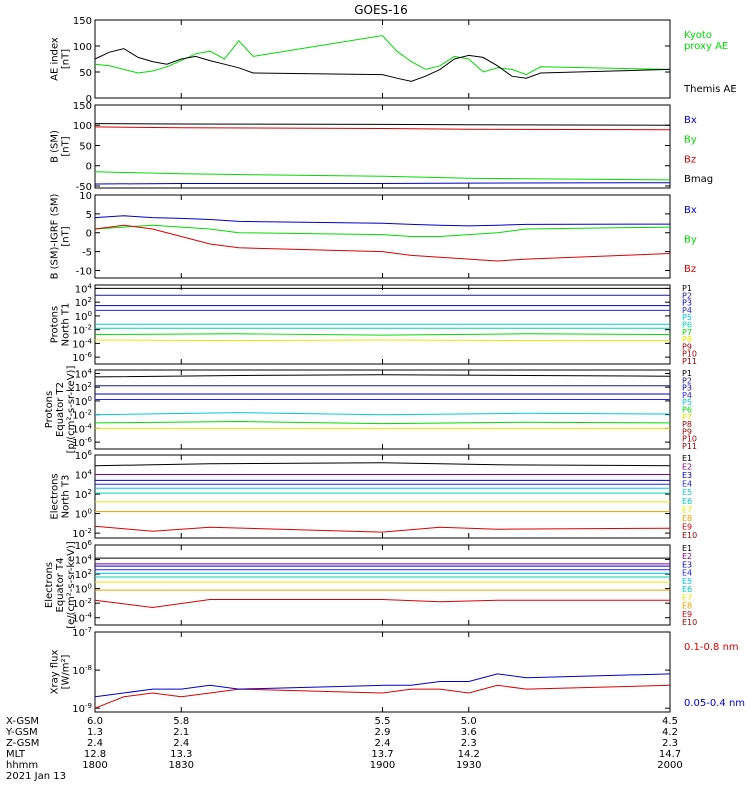 The height and width of the screenshot is (800, 750). I want to click on series-line-bx, so click(382, 221).